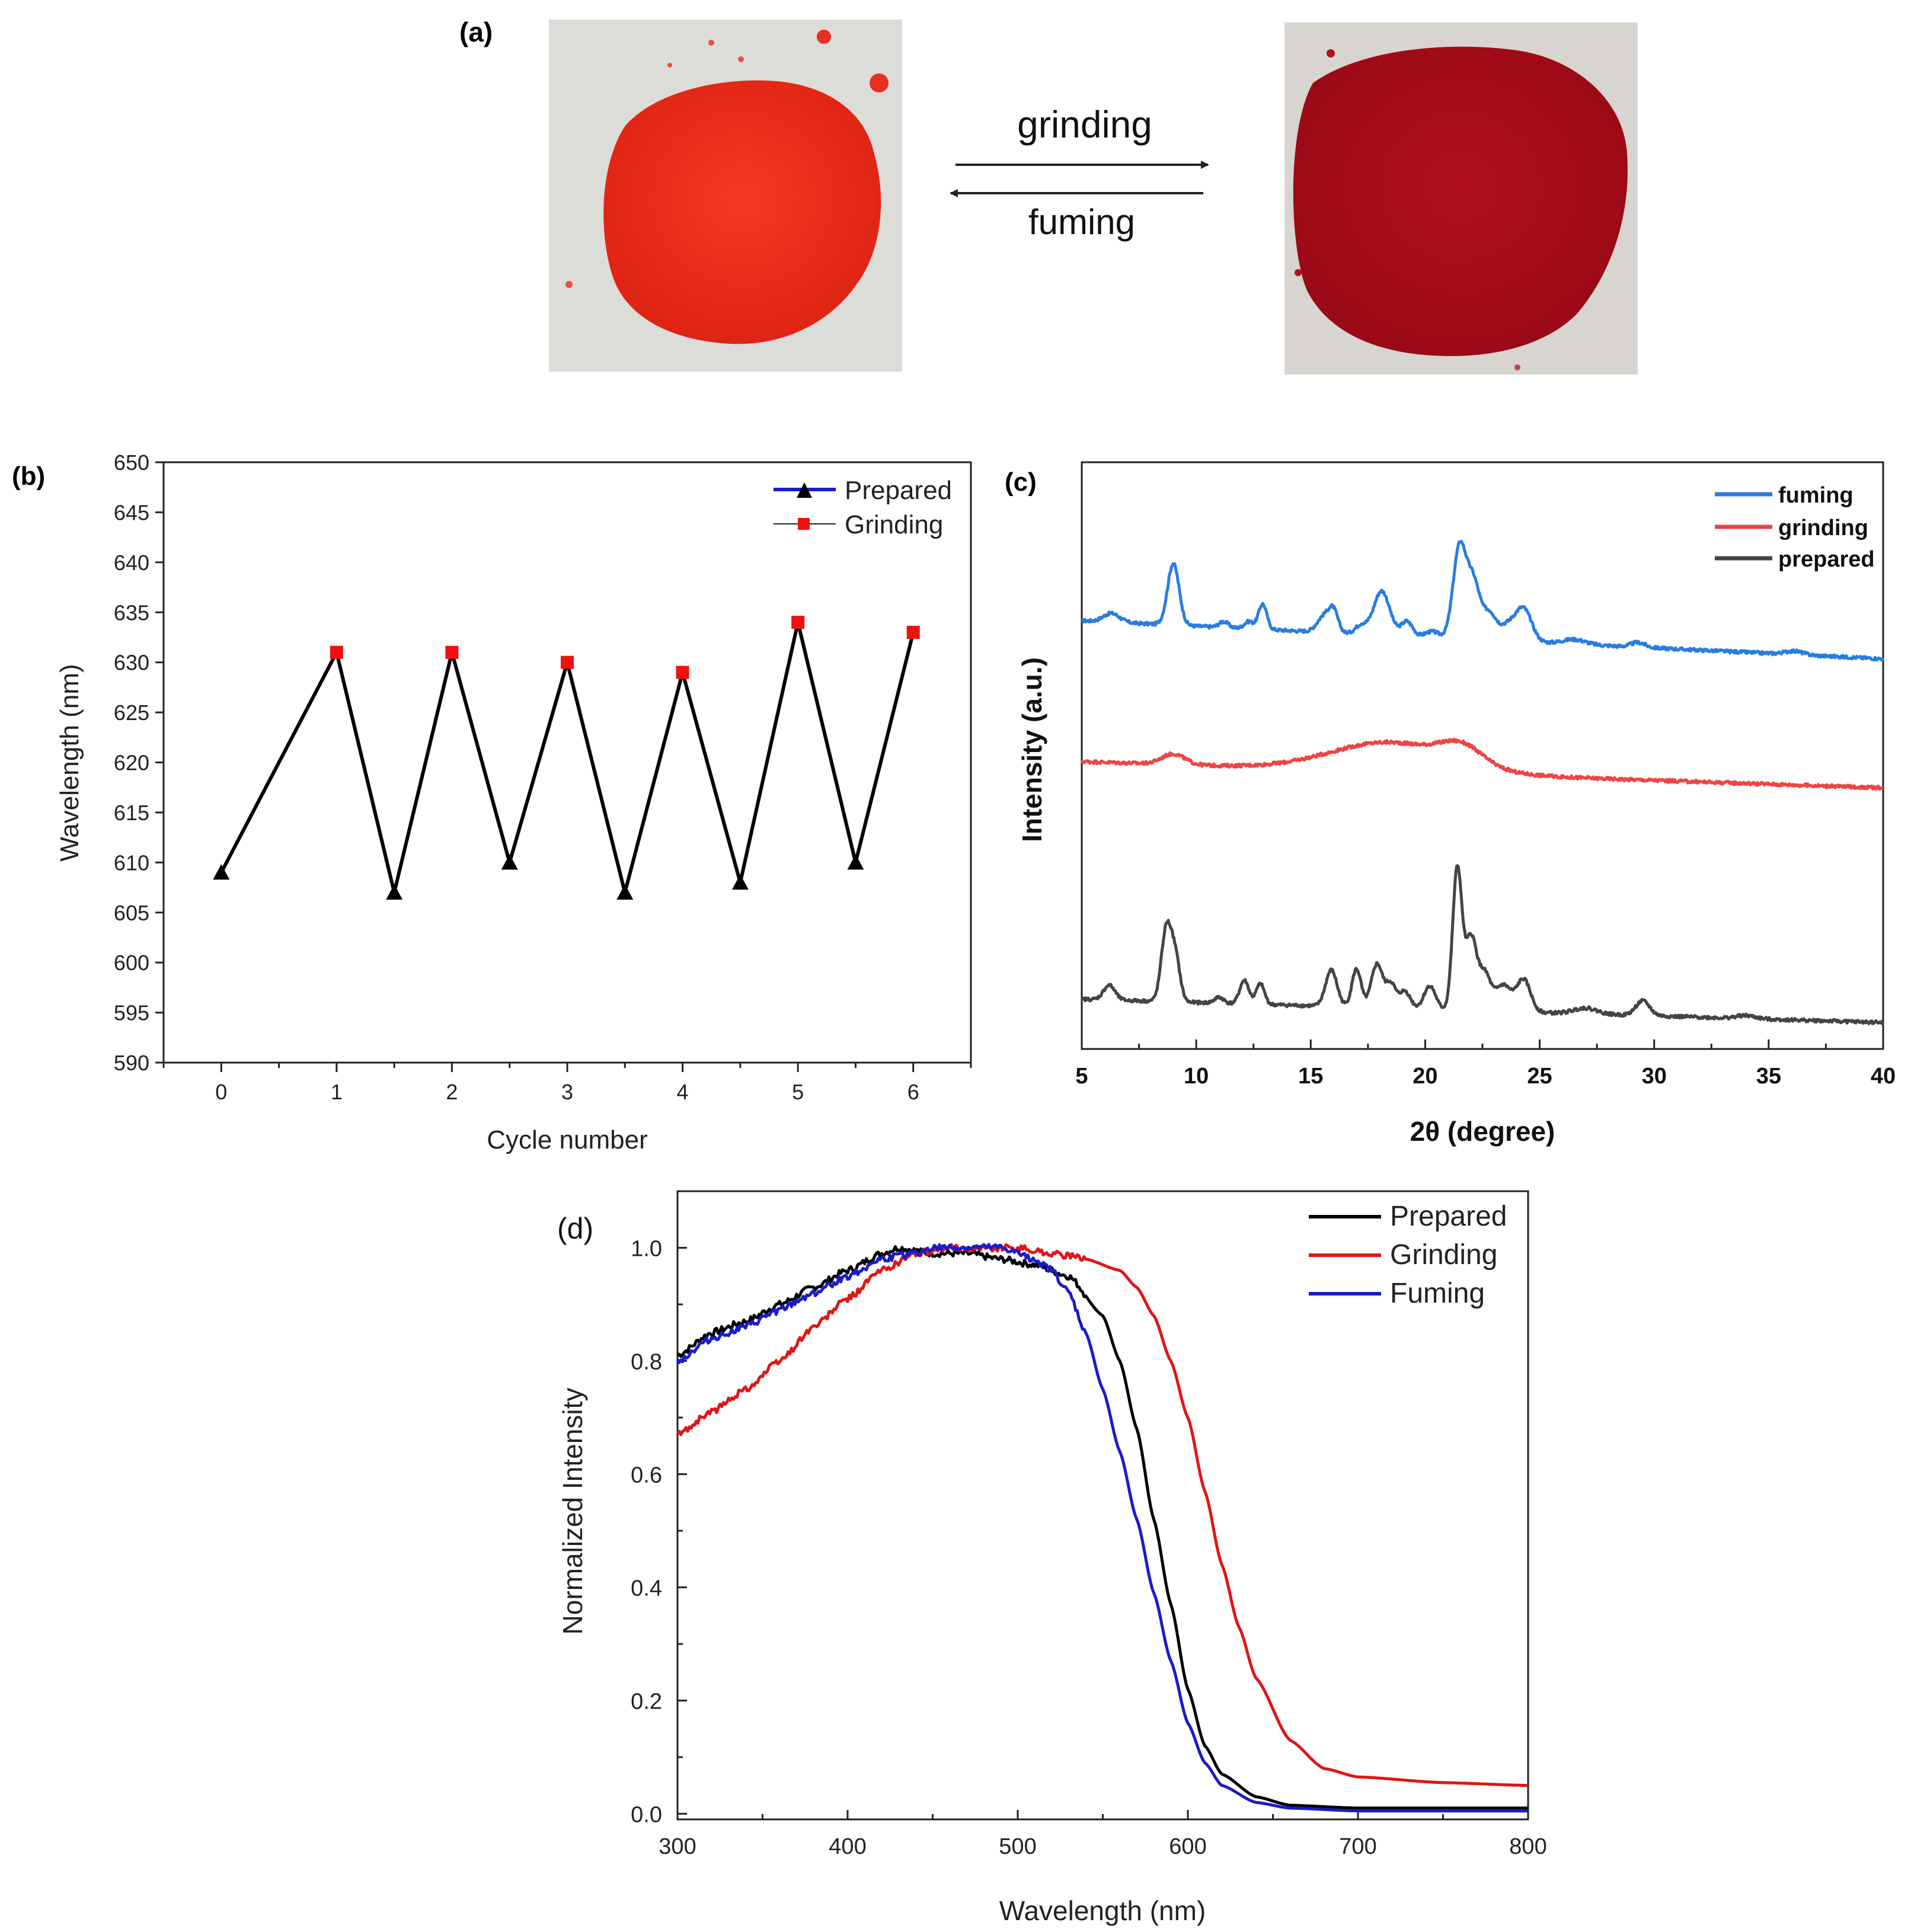 This screenshot has height=1932, width=1911. I want to click on panel-d-ytick-label: 0.2, so click(647, 1701).